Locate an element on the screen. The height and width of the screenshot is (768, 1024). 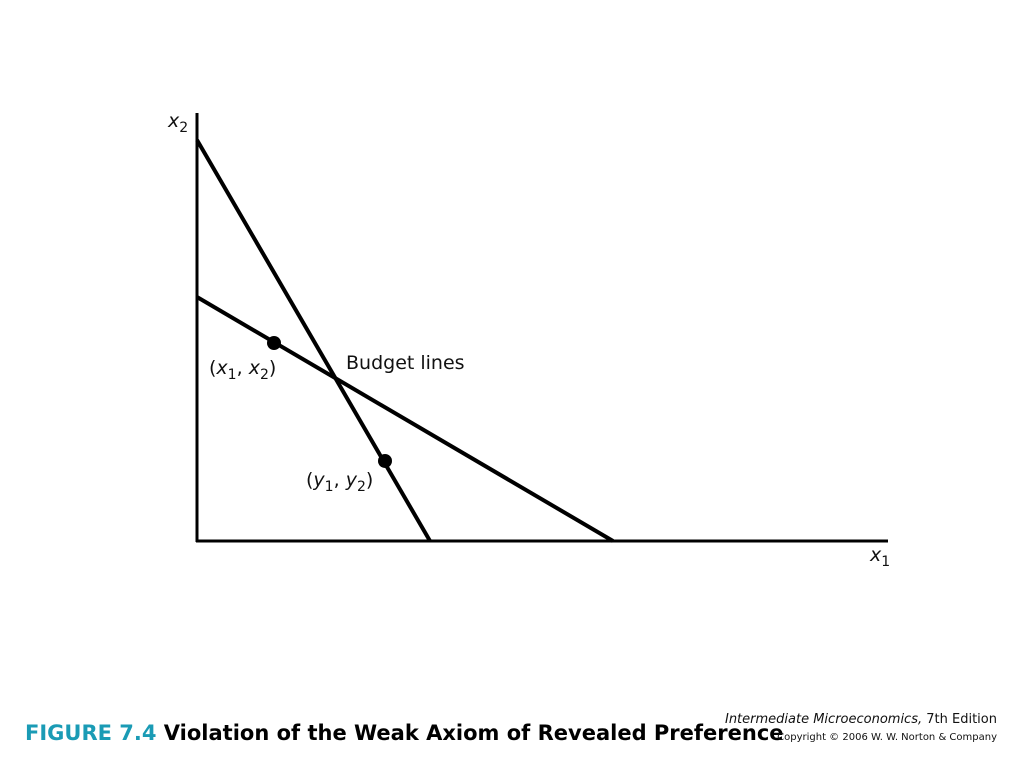
edition: 7th Edition is located at coordinates (961, 719).